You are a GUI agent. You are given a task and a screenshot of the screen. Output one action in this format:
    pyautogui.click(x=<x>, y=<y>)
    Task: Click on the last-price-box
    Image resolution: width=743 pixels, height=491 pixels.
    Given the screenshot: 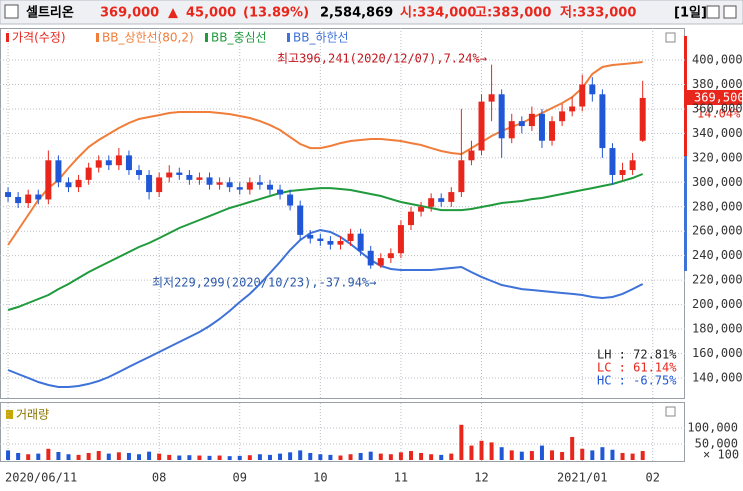 What is the action you would take?
    pyautogui.click(x=714, y=97)
    